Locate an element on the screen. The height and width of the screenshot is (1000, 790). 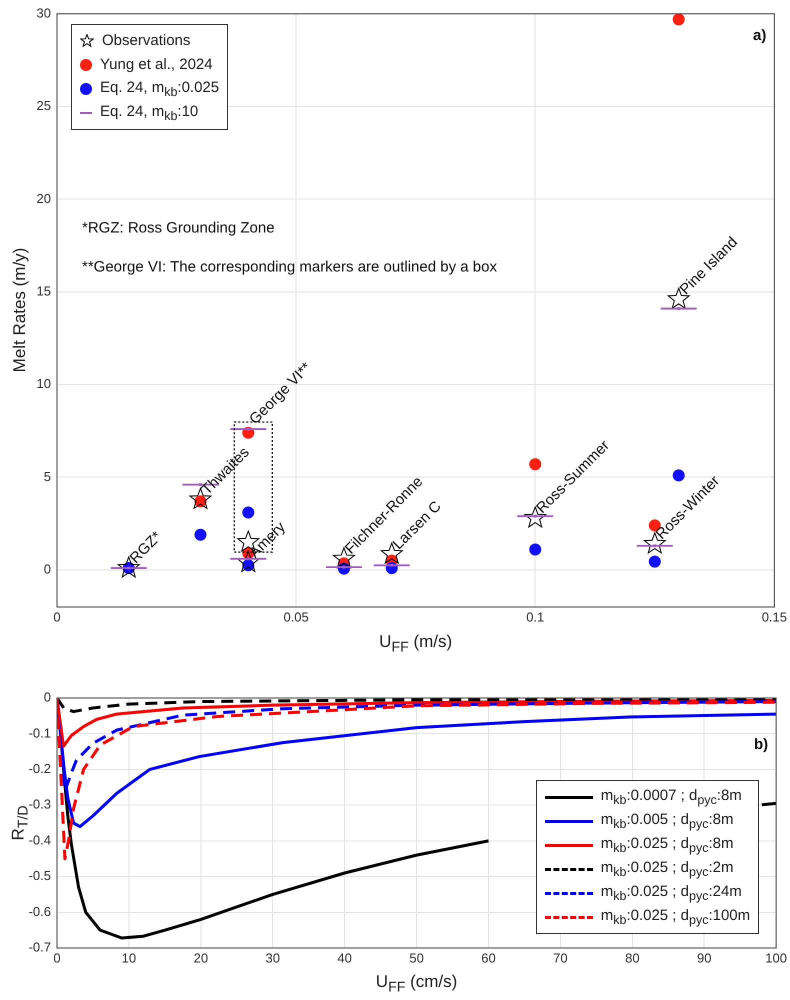
x-tick-label: 0.1 is located at coordinates (535, 616).